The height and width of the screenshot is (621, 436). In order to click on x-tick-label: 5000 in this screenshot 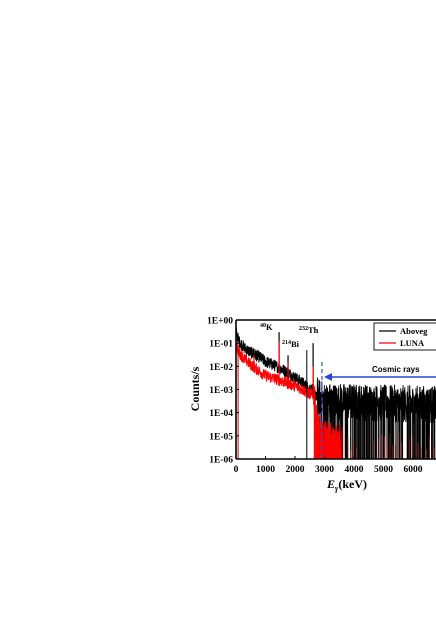, I will do `click(383, 470)`.